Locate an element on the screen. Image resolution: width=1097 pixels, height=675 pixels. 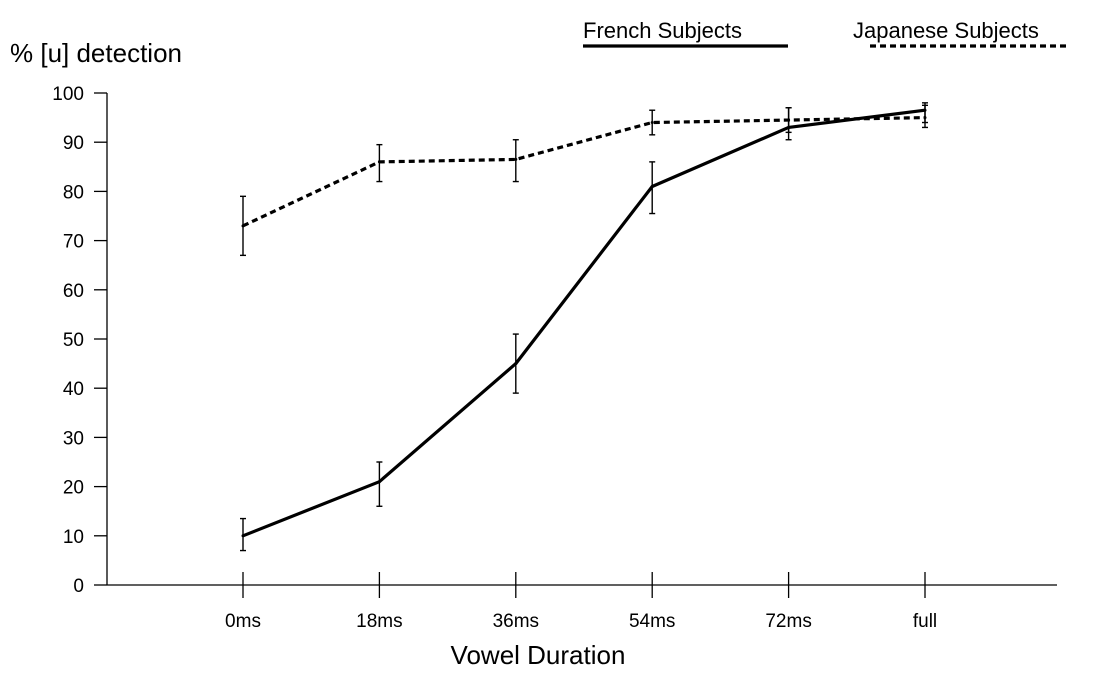
y-tick-label: 100 is located at coordinates (68, 94).